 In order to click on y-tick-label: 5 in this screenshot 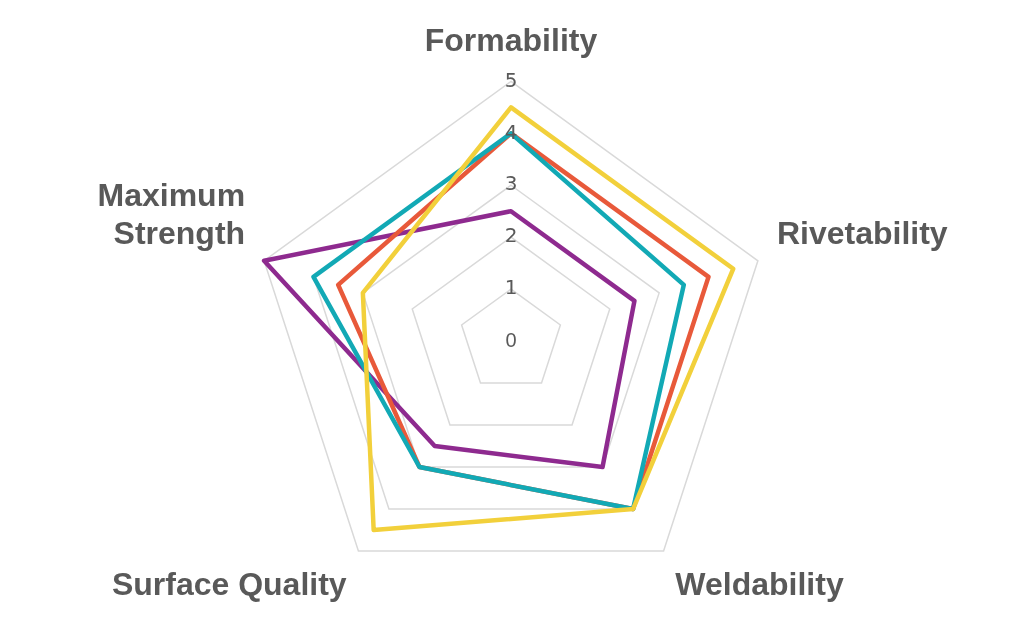, I will do `click(511, 79)`.